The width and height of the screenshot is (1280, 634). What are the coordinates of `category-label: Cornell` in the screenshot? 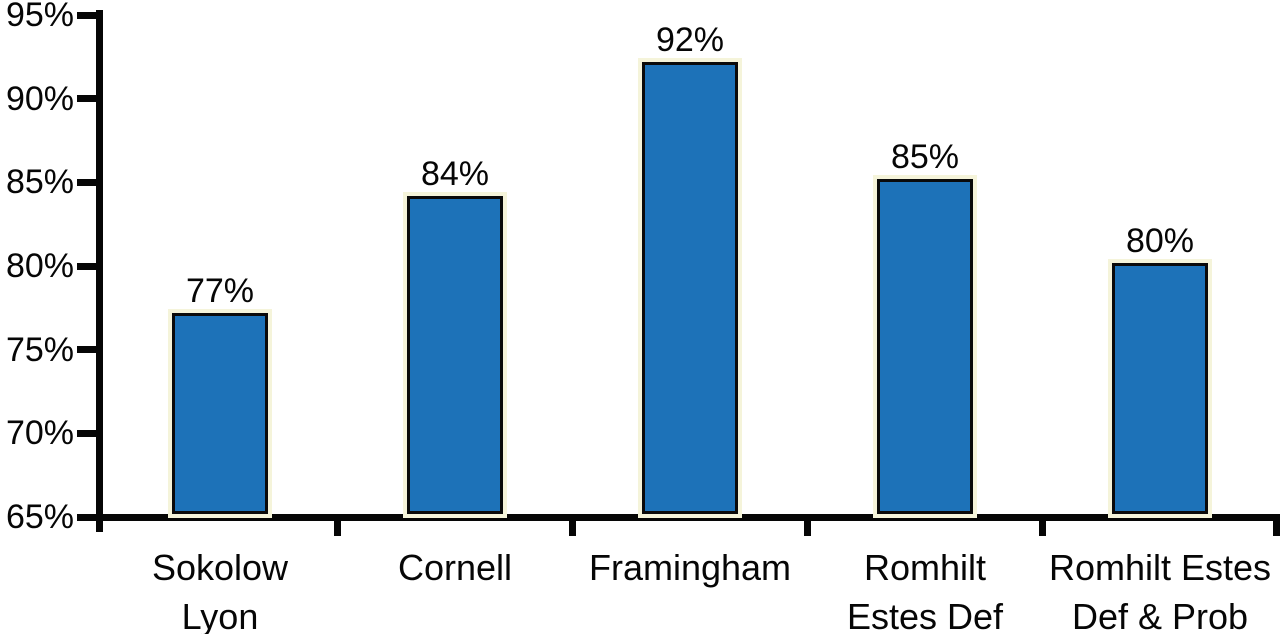 It's located at (455, 567).